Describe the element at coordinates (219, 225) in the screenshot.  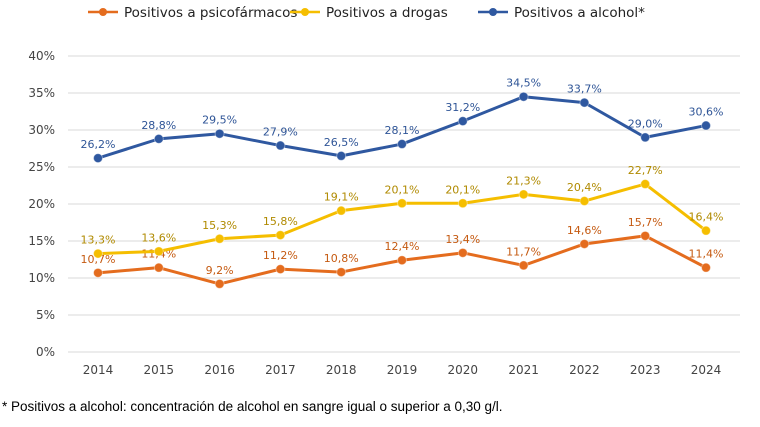
I see `data-label: 15,3%` at that location.